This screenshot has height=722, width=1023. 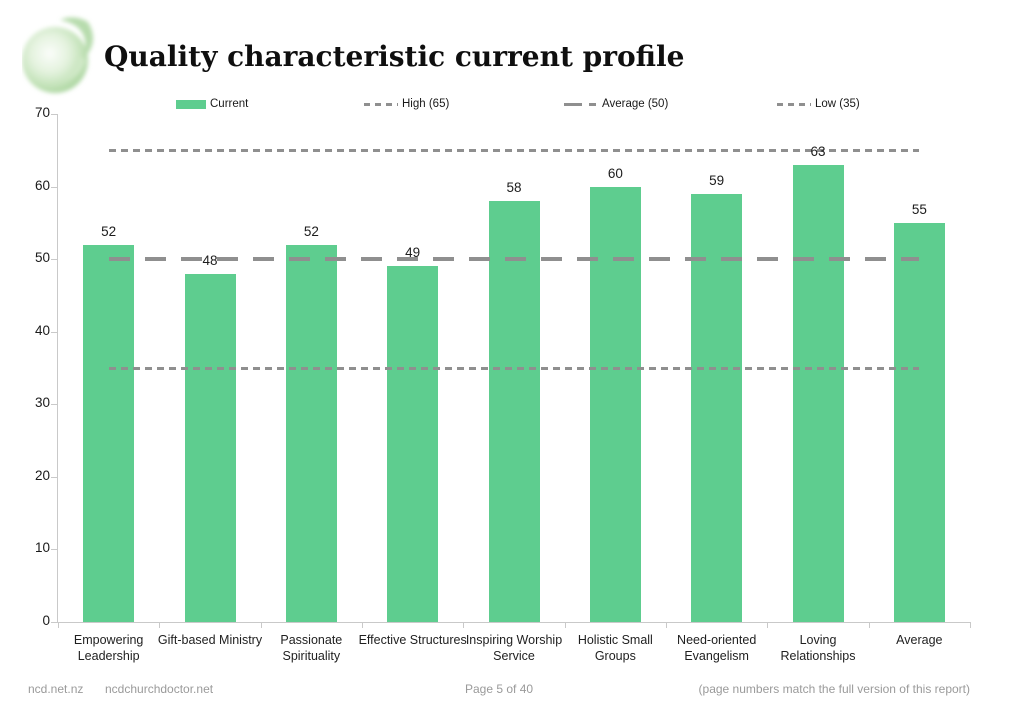 What do you see at coordinates (514, 368) in the screenshot?
I see `reference-line-low-35-` at bounding box center [514, 368].